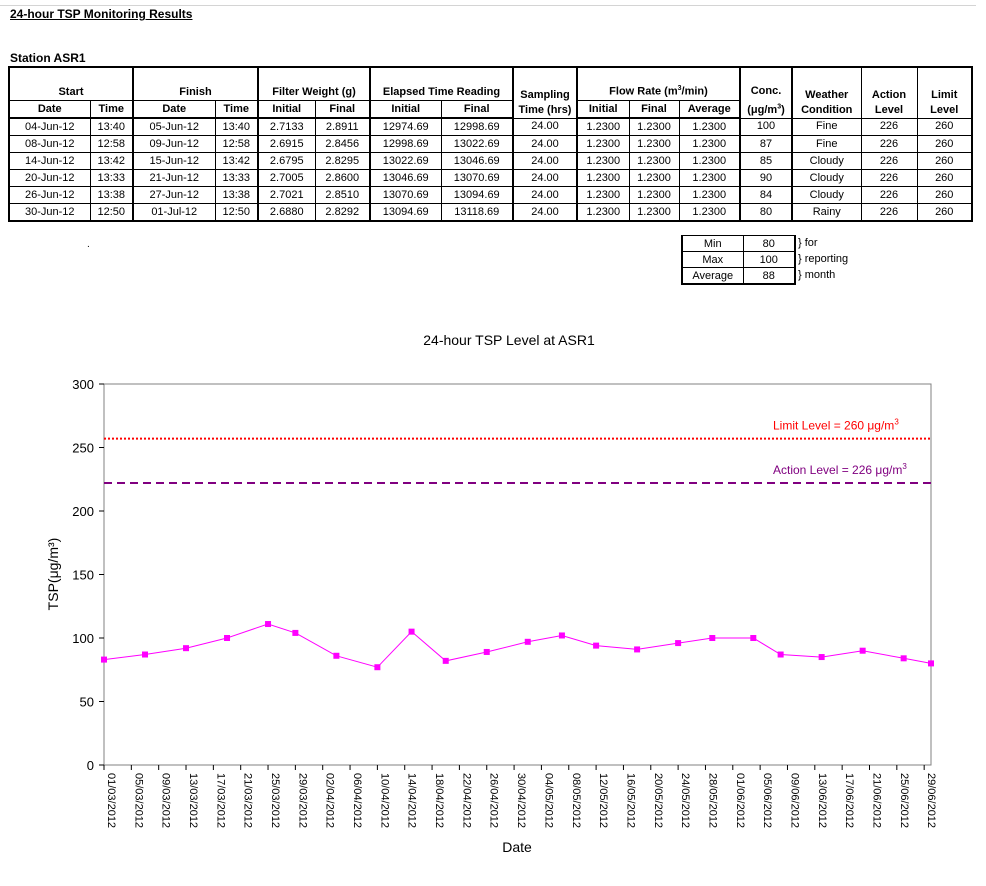  Describe the element at coordinates (712, 243) in the screenshot. I see `stats-min-label: Min` at that location.